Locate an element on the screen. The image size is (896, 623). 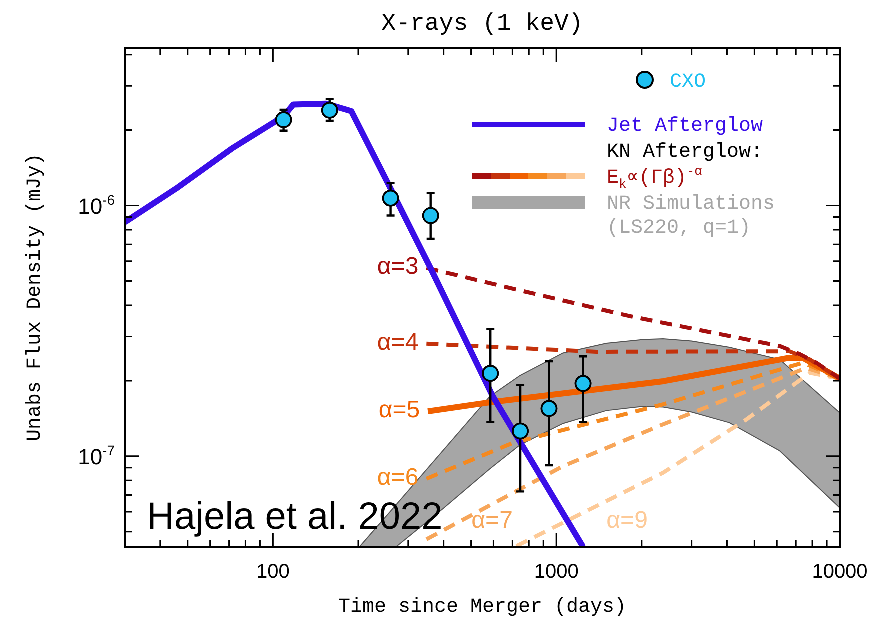
x-tick-label: 100 is located at coordinates (273, 572).